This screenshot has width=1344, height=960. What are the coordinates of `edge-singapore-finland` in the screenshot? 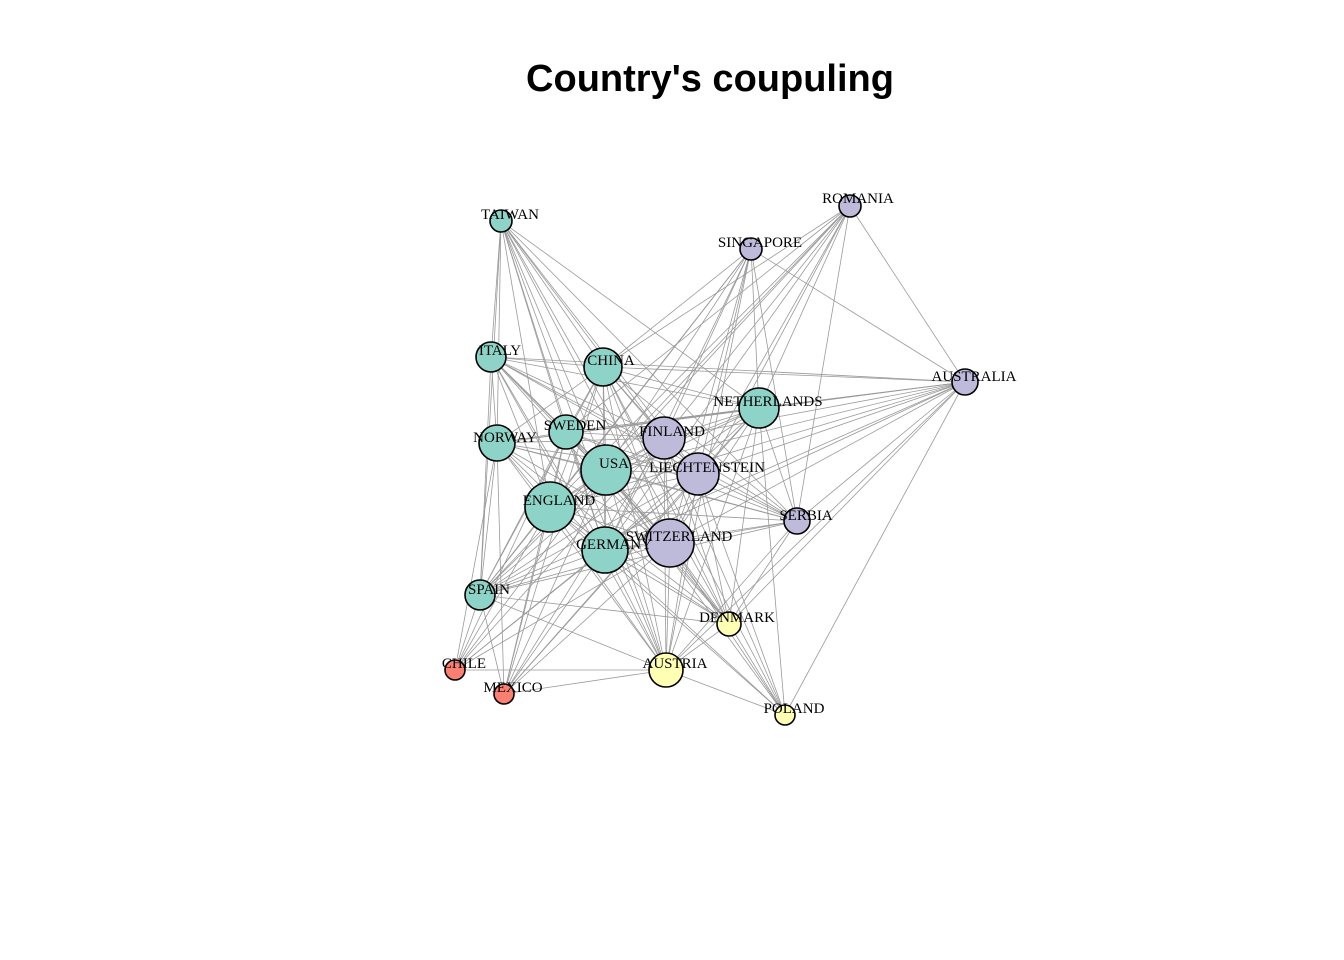 It's located at (707, 343).